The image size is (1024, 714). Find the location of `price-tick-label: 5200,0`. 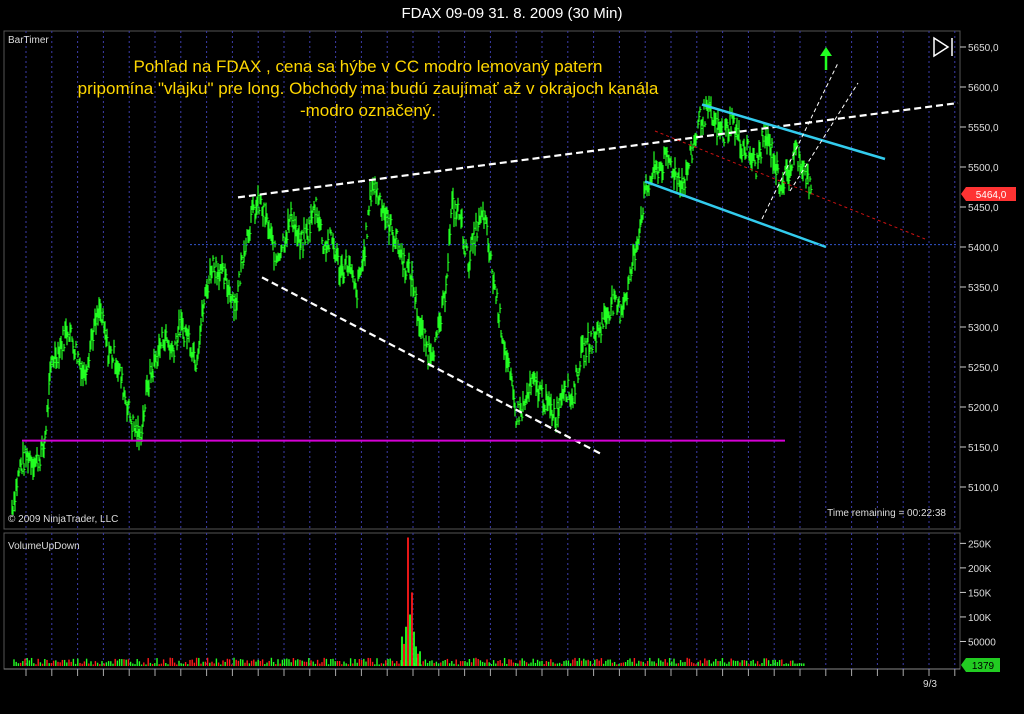

price-tick-label: 5200,0 is located at coordinates (983, 408).